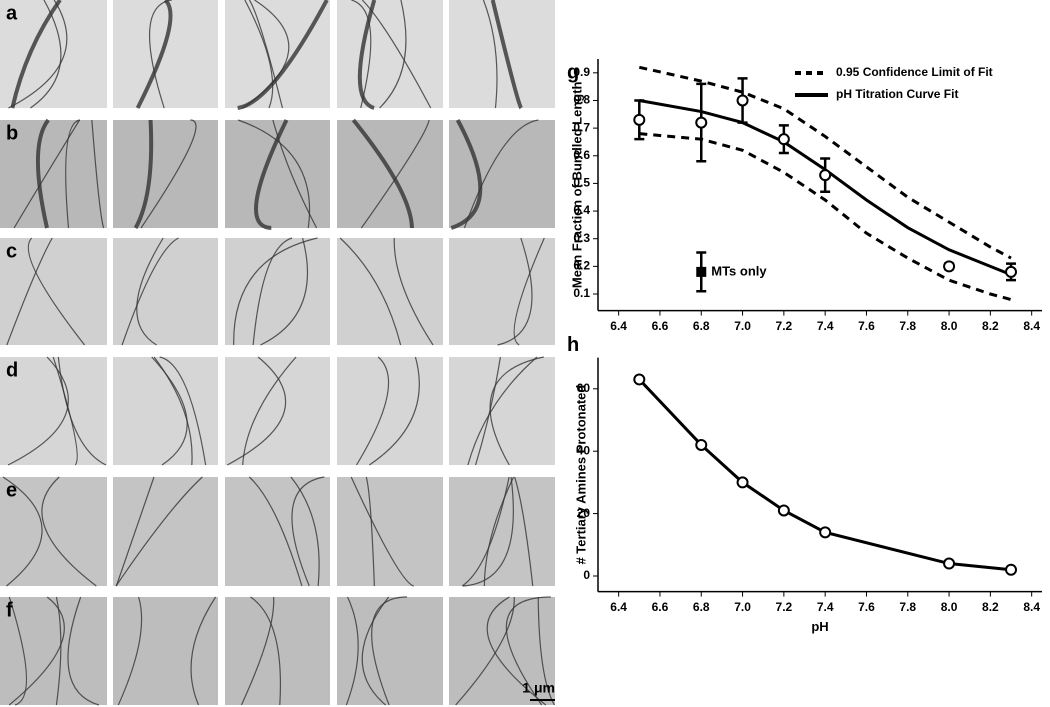 The height and width of the screenshot is (707, 1050). I want to click on x-tick-label: 7.8, so click(907, 607).